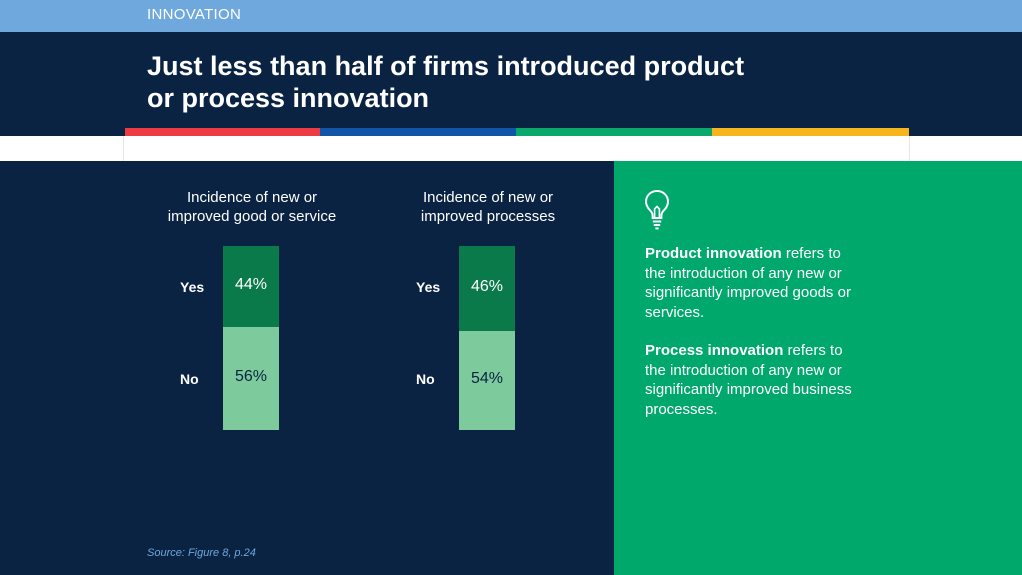  Describe the element at coordinates (743, 273) in the screenshot. I see `product-line-2: the introduction of any new or` at that location.